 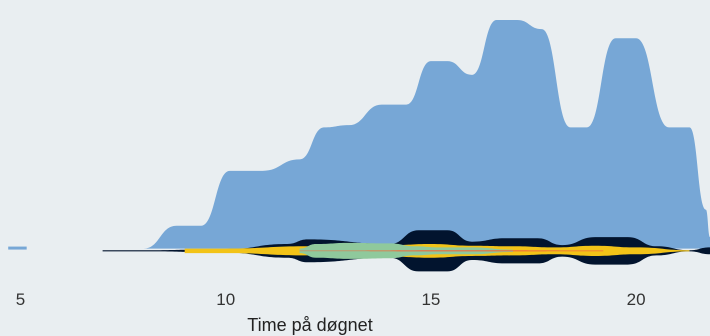 What do you see at coordinates (331, 299) in the screenshot?
I see `x-axis-ticks: 5 10 15 20` at bounding box center [331, 299].